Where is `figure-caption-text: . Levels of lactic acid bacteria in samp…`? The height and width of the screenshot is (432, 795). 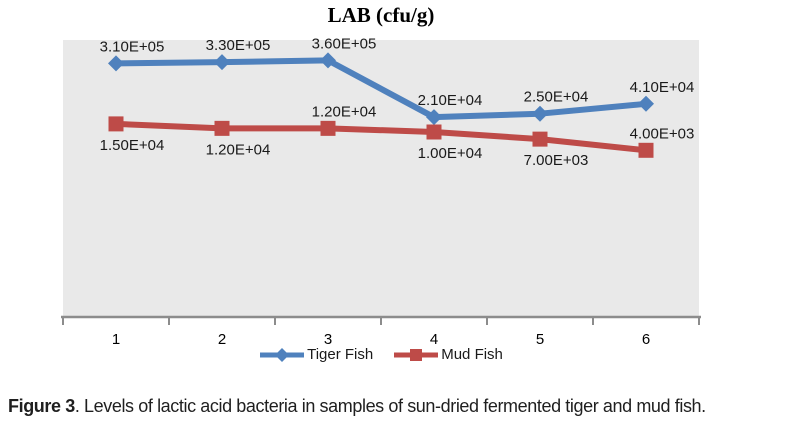 figure-caption-text: . Levels of lactic acid bacteria in samp… is located at coordinates (390, 406).